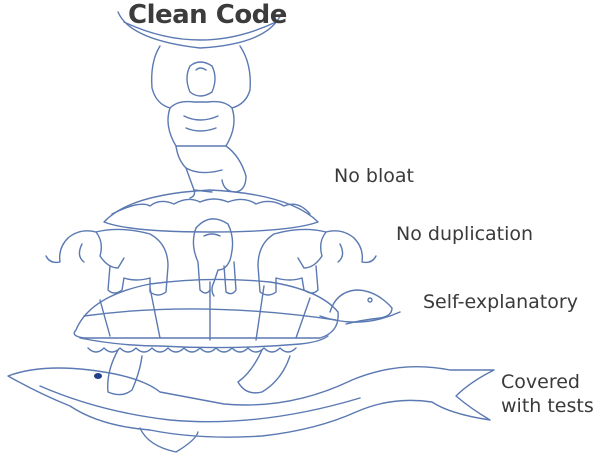 Image resolution: width=601 pixels, height=466 pixels. What do you see at coordinates (540, 382) in the screenshot?
I see `tests-label-line-1: Covered` at bounding box center [540, 382].